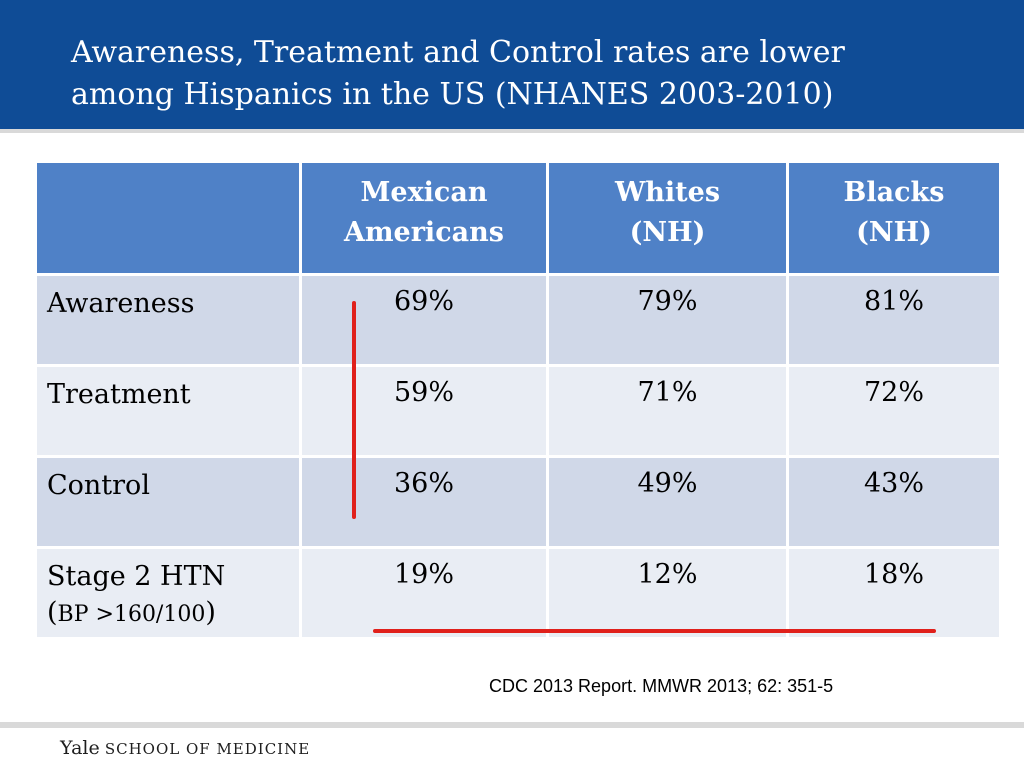 This screenshot has height=768, width=1024. Describe the element at coordinates (80, 748) in the screenshot. I see `logo-yale: Yale` at that location.